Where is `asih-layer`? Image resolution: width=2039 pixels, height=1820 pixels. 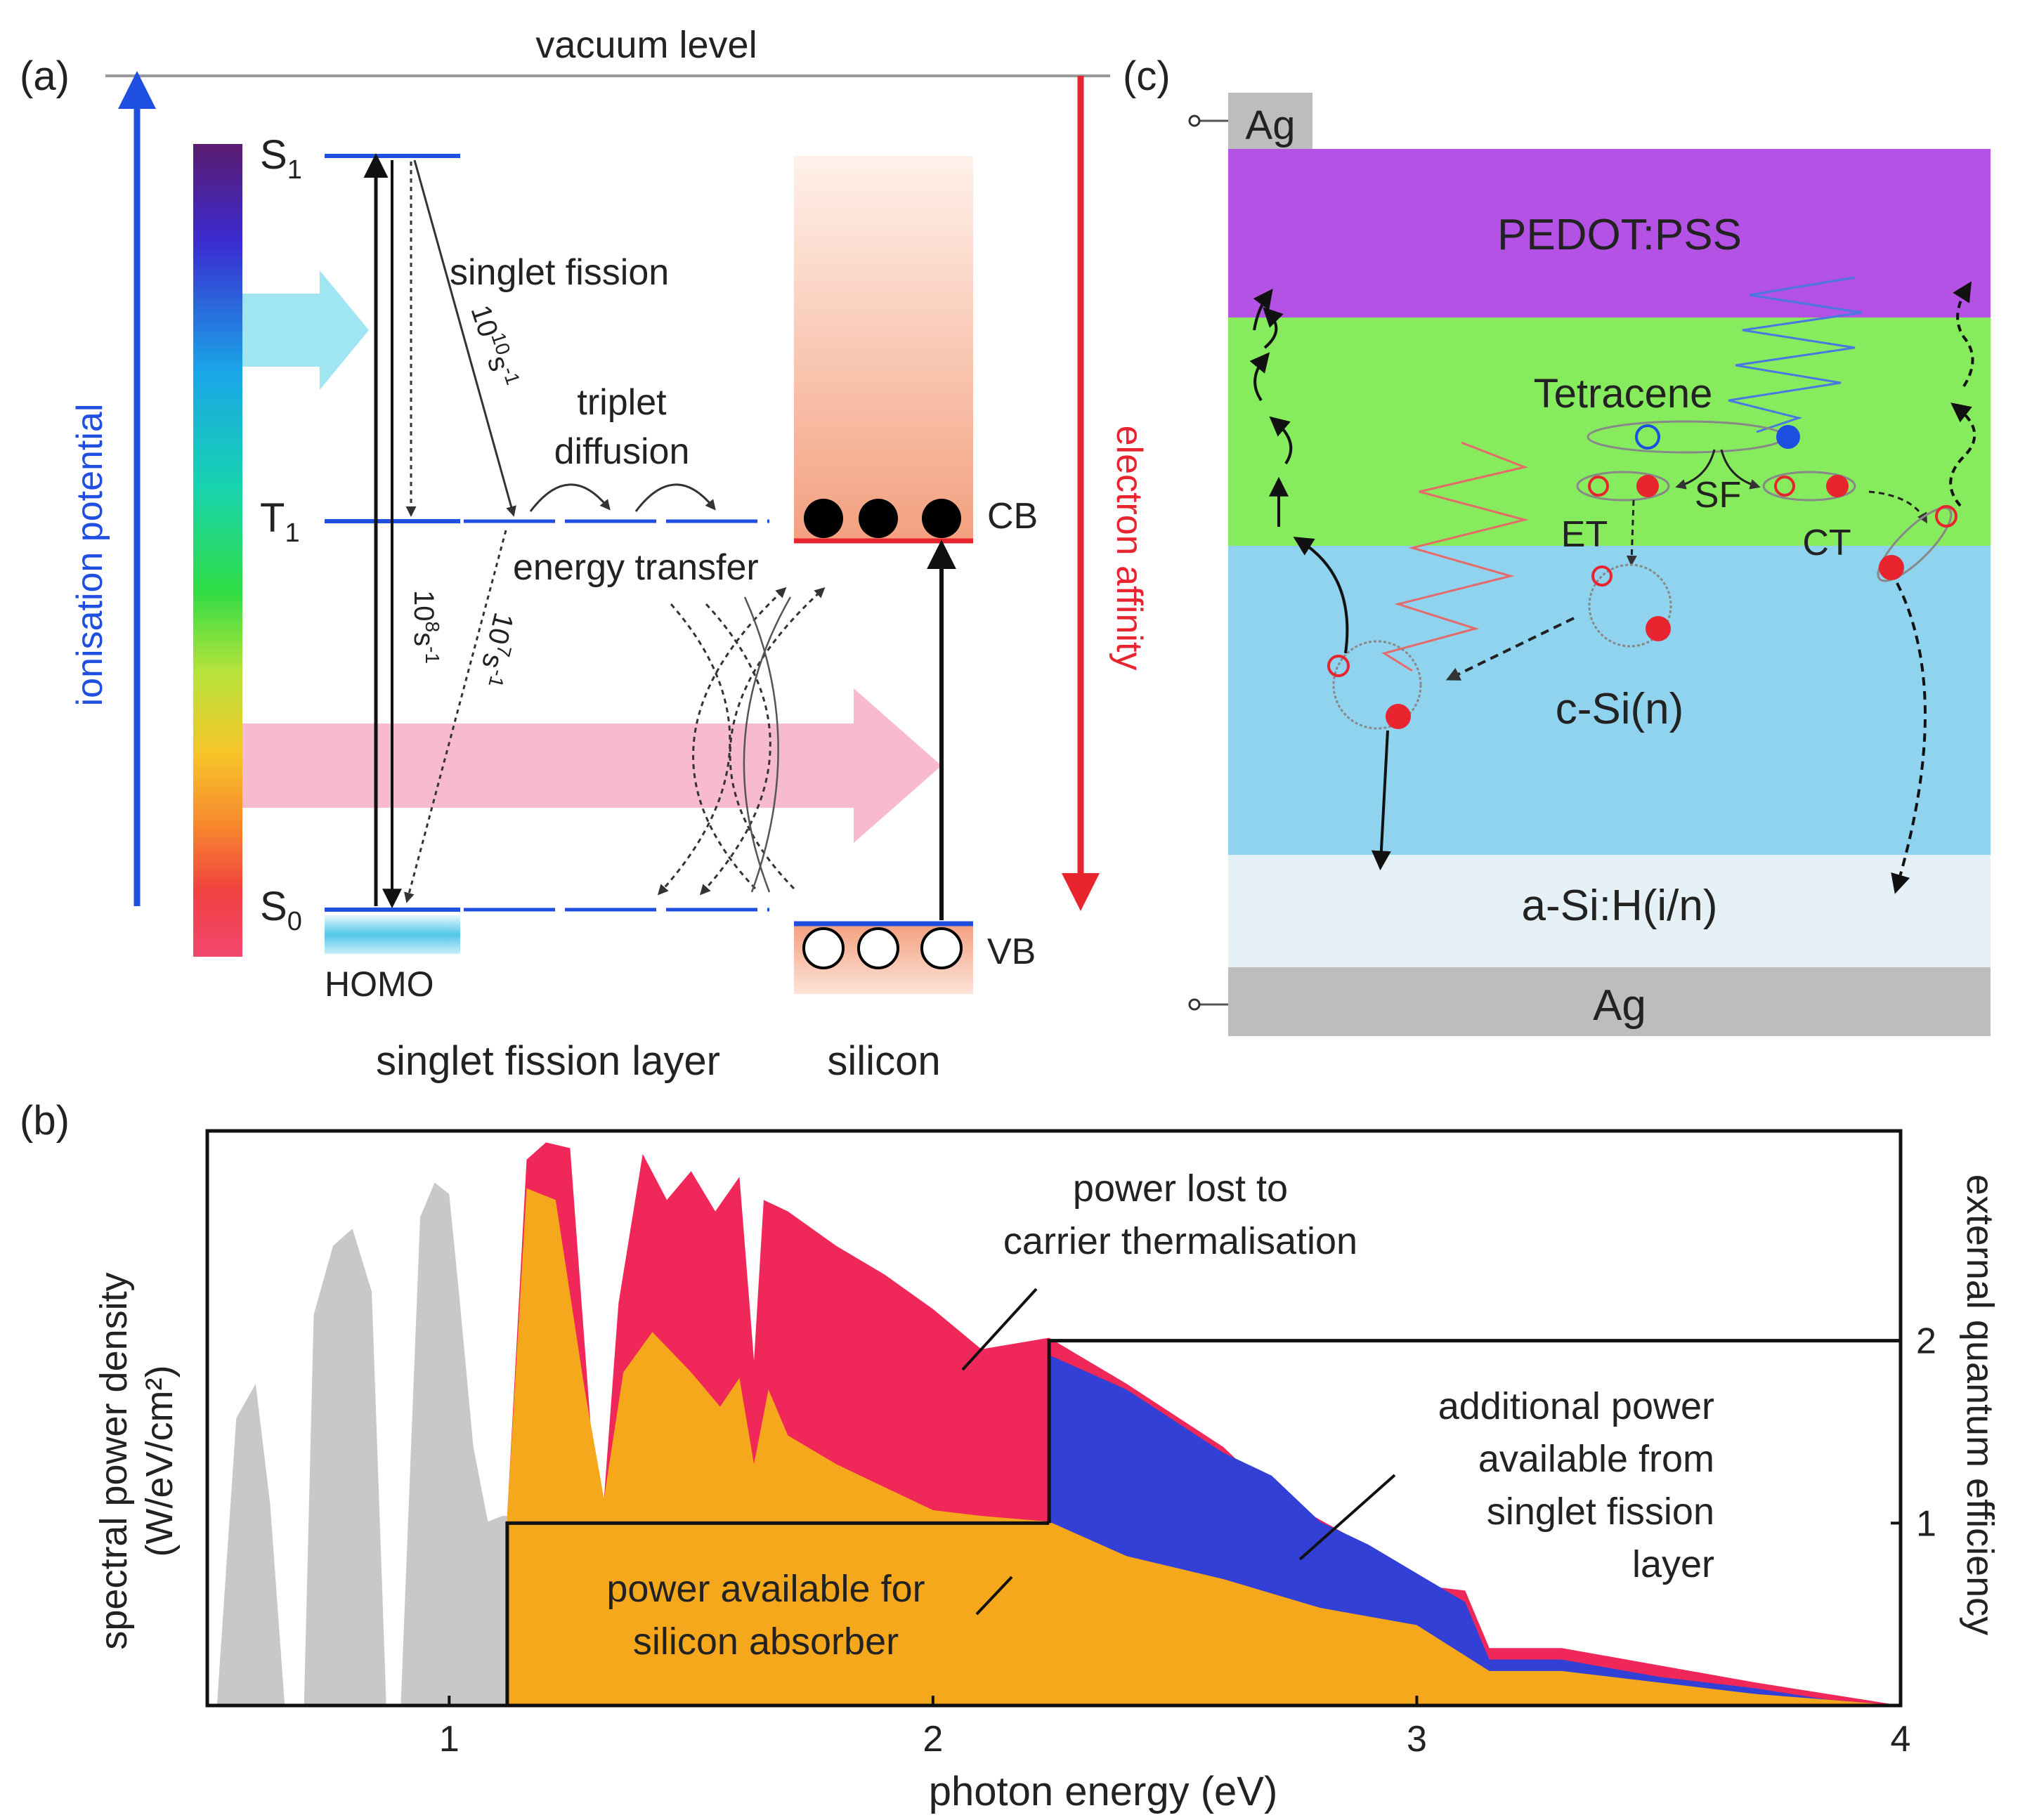 asih-layer is located at coordinates (1609, 911).